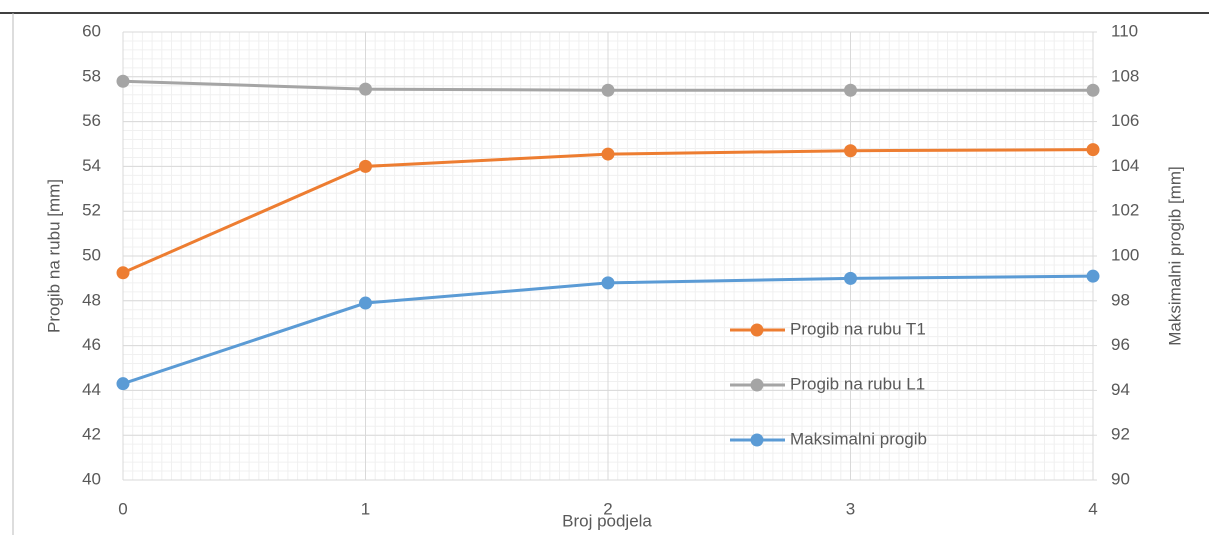 This screenshot has height=535, width=1209. What do you see at coordinates (122, 508) in the screenshot?
I see `x-tick-label: 0` at bounding box center [122, 508].